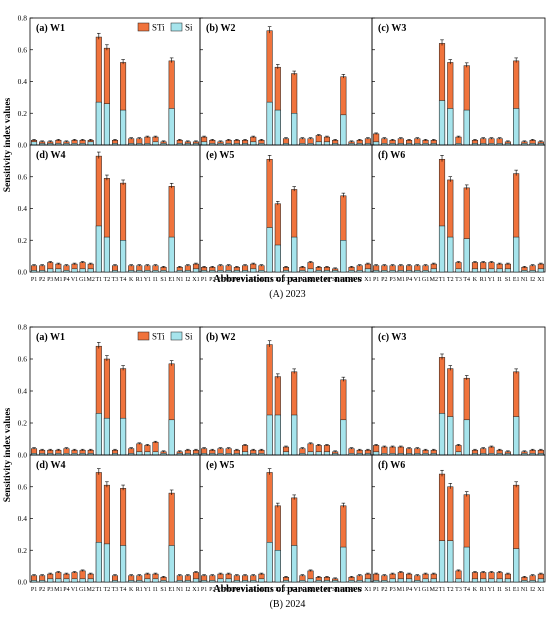  Describe the element at coordinates (442, 434) in the screenshot. I see `bar-si-T1` at that location.